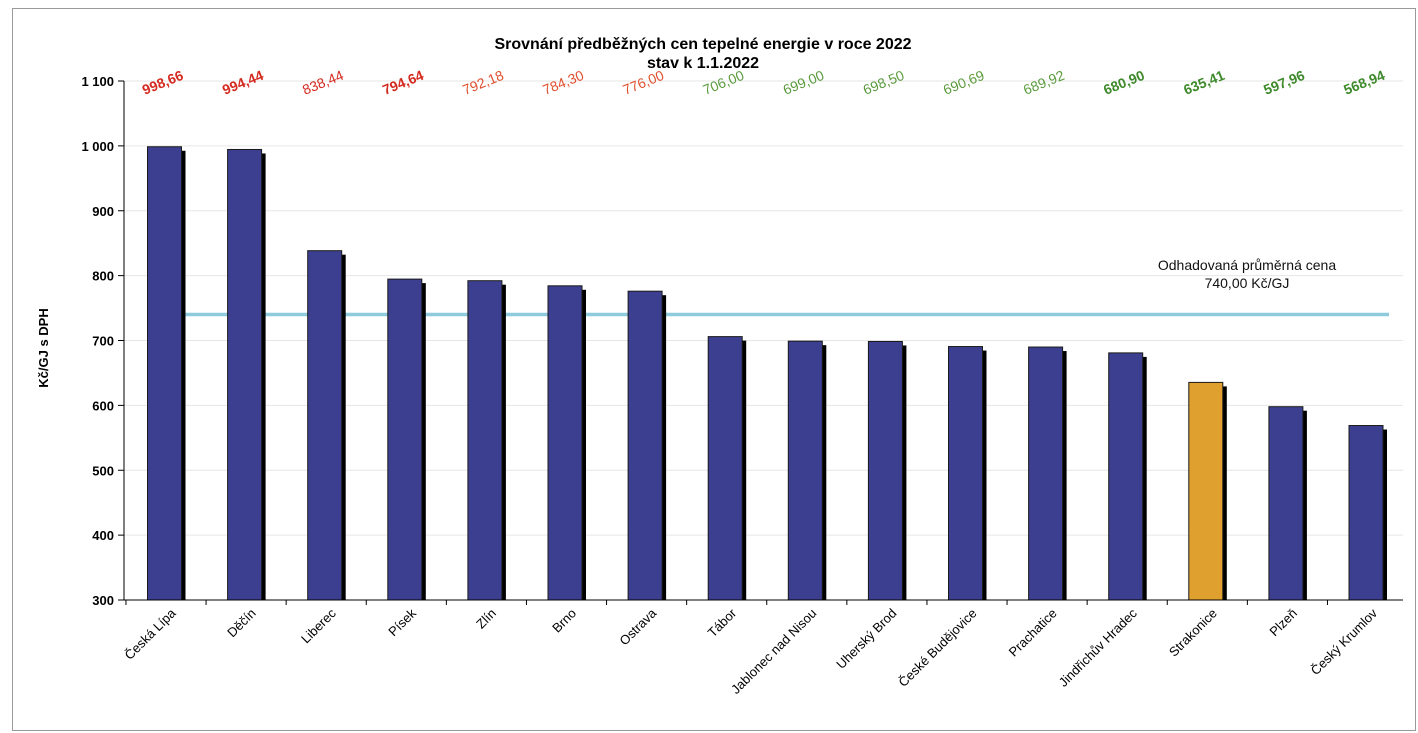 The image size is (1418, 733). I want to click on value-label: 680,90, so click(1124, 82).